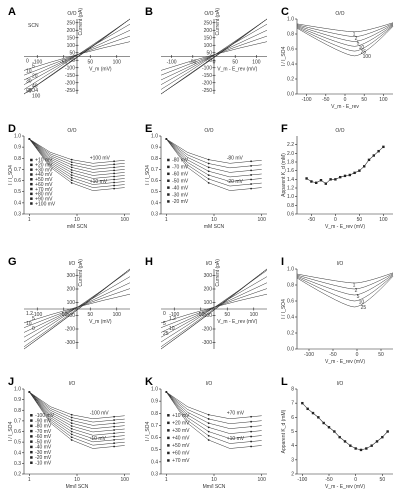 Image resolution: width=403 pixels, height=499 pixels. I want to click on y-tick-label: 0.0, so click(290, 95).